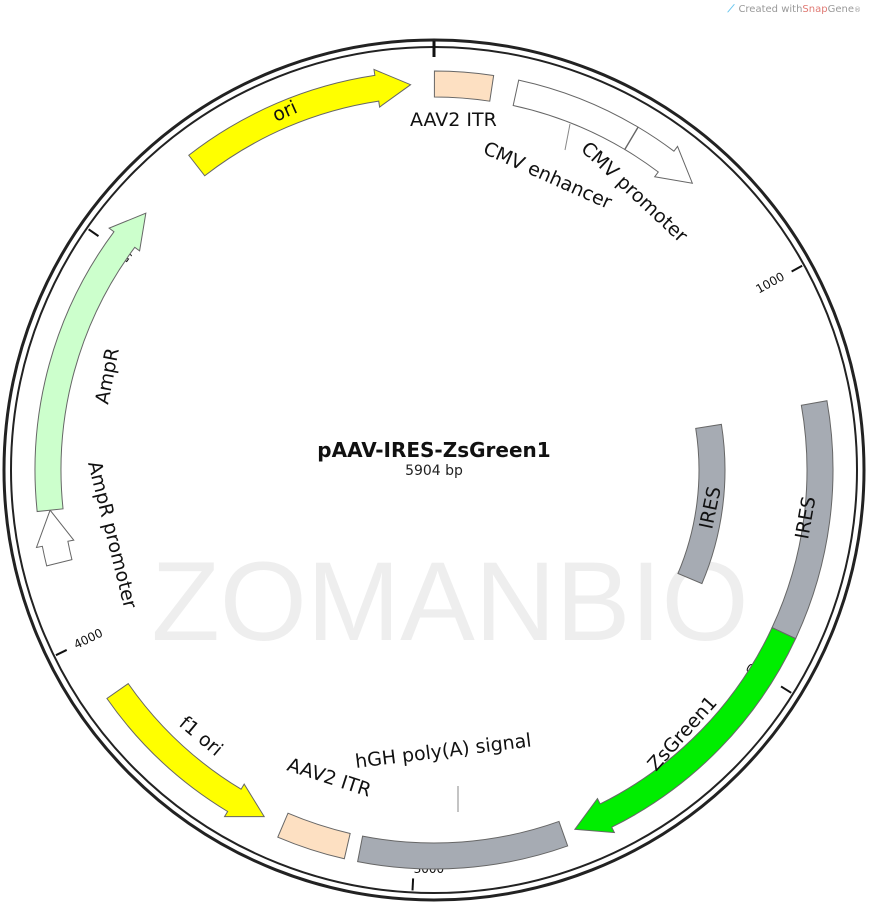 The height and width of the screenshot is (906, 869). I want to click on cmv-enhancer-leader, so click(567, 137).